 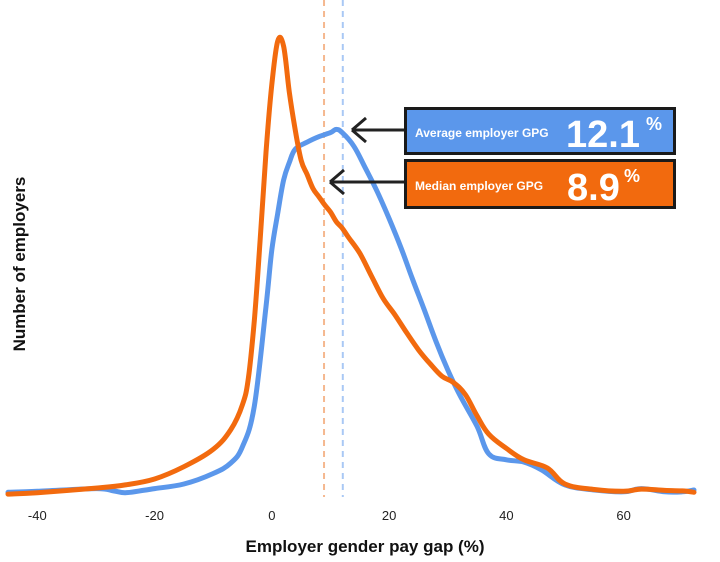 I want to click on median-callout-fill, so click(x=540, y=184).